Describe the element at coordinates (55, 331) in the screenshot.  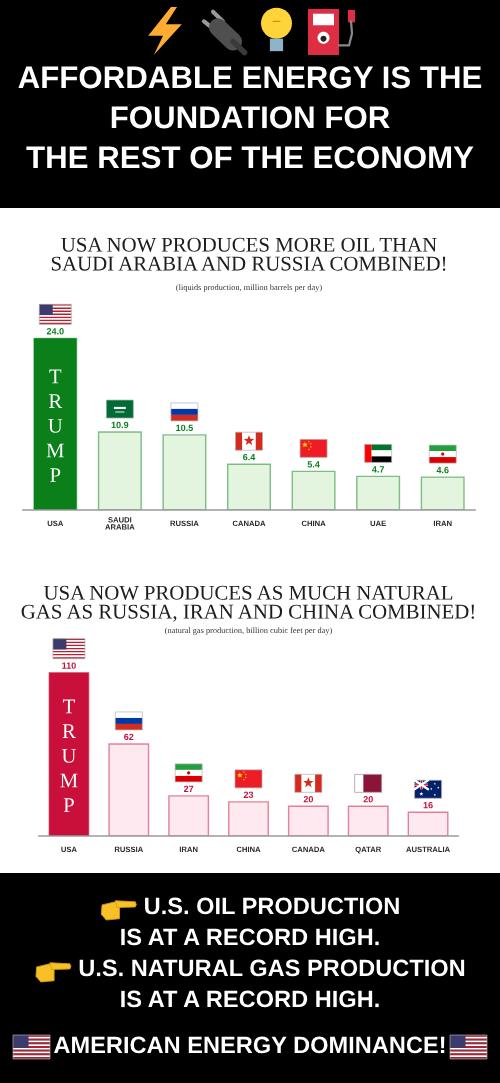
I see `data-label: 24.0` at that location.